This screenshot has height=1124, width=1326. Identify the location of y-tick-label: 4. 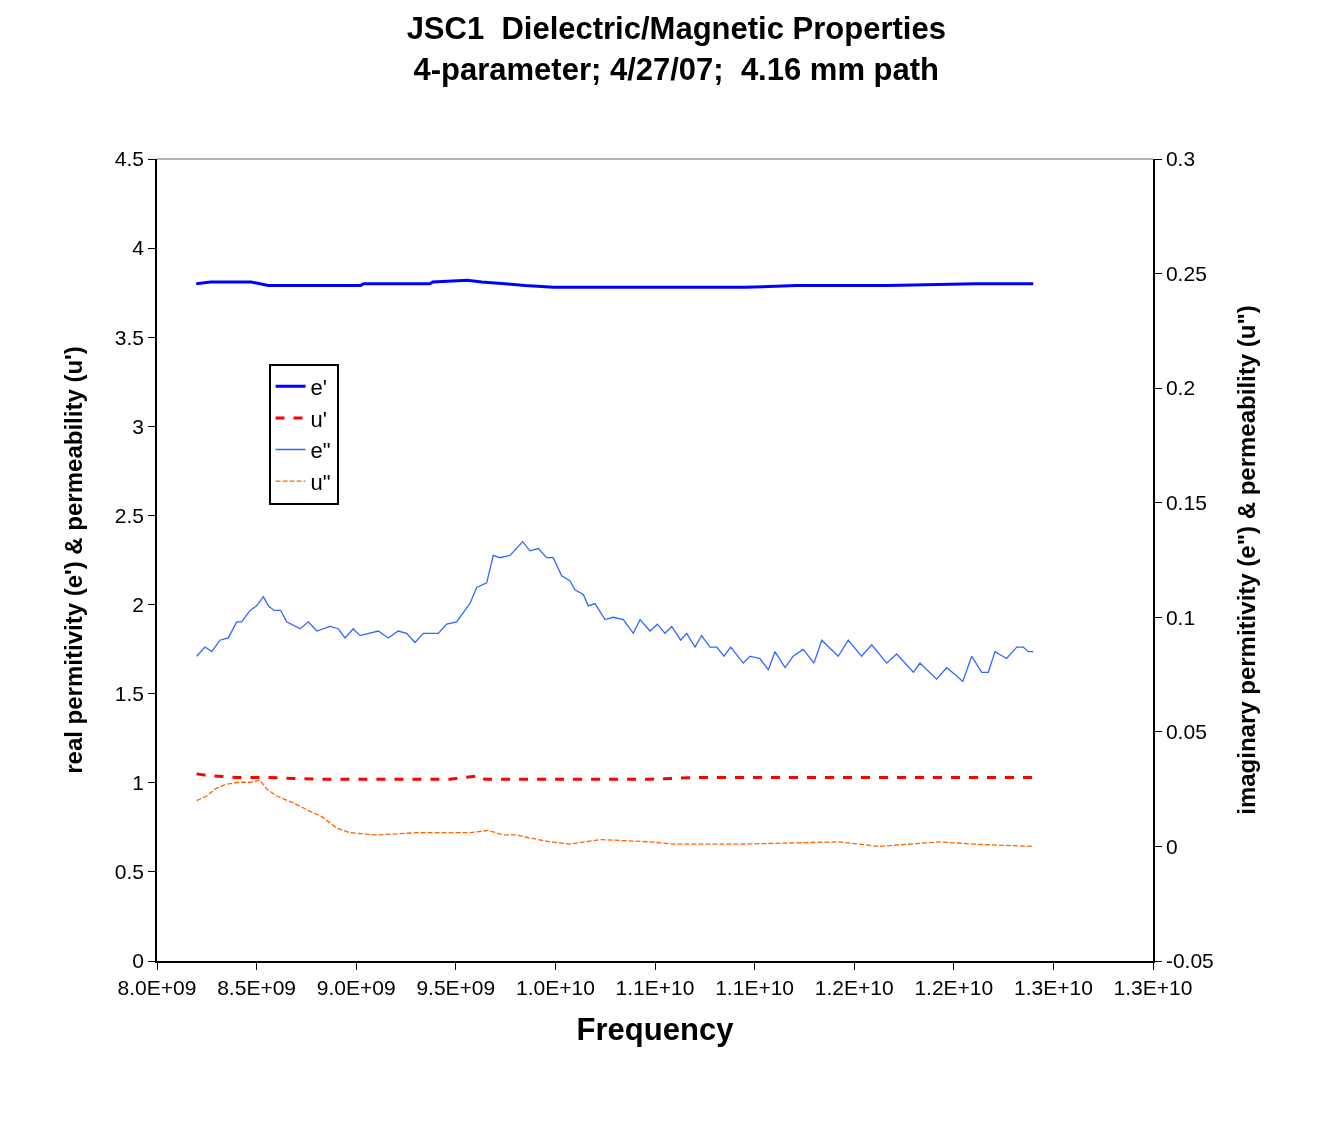
(138, 248).